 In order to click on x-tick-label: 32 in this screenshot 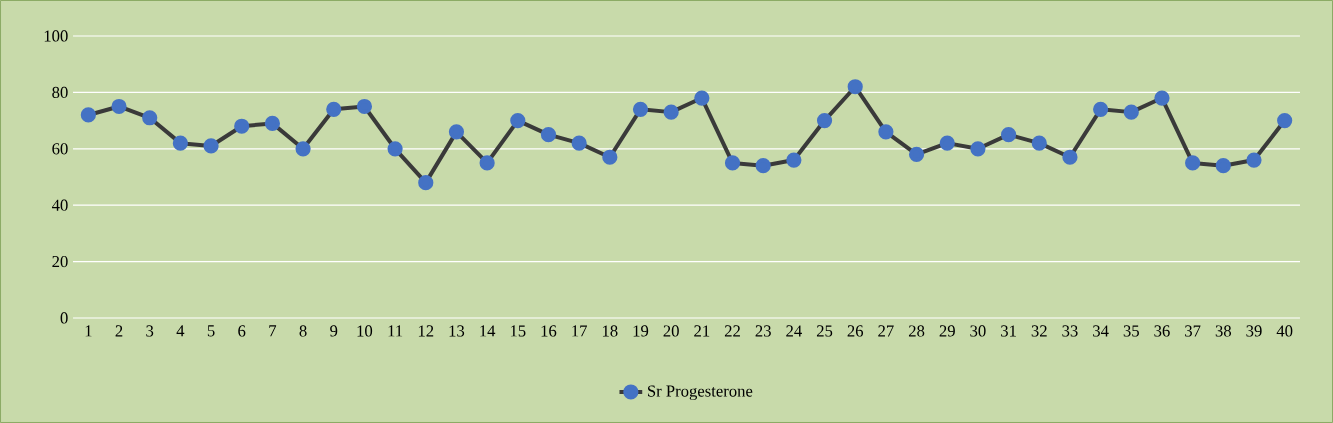, I will do `click(1039, 331)`.